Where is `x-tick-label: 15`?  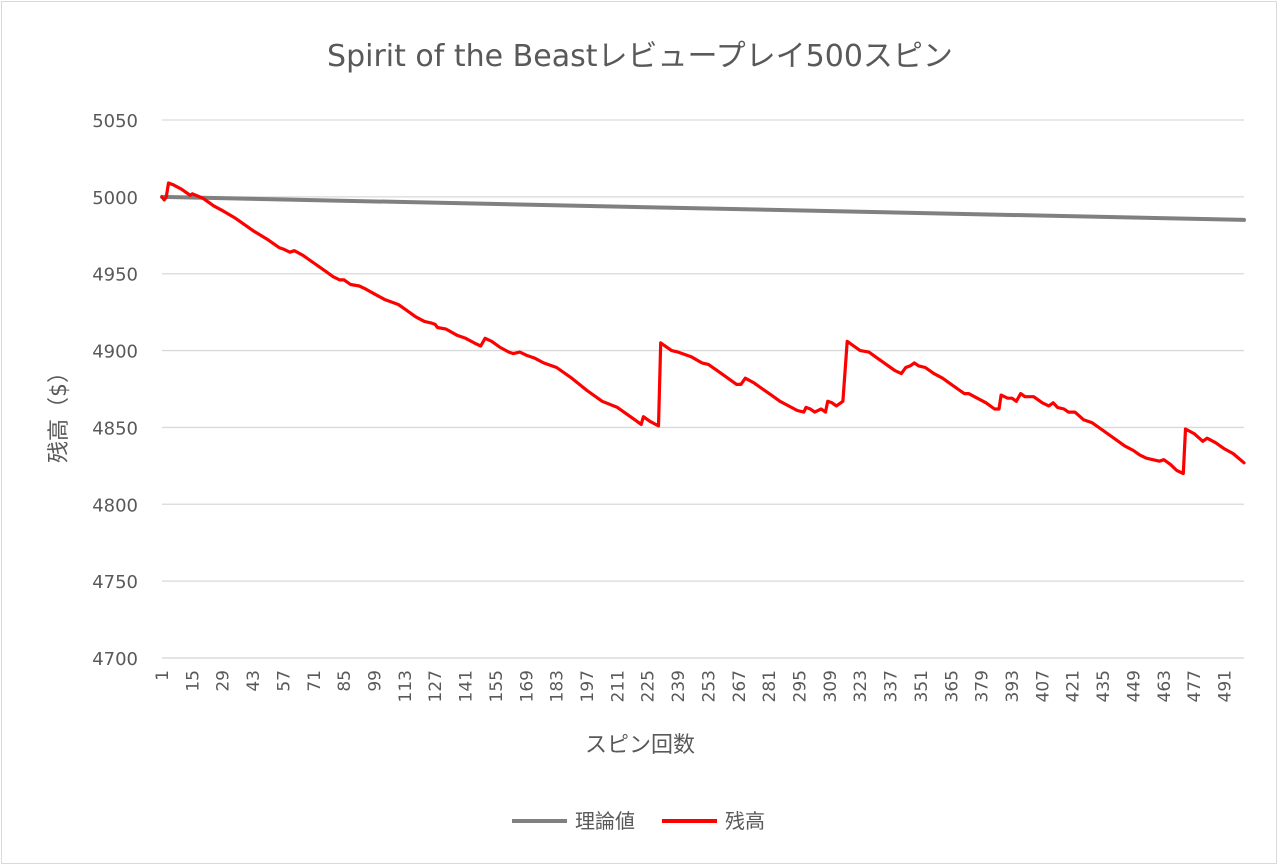
x-tick-label: 15 is located at coordinates (193, 681).